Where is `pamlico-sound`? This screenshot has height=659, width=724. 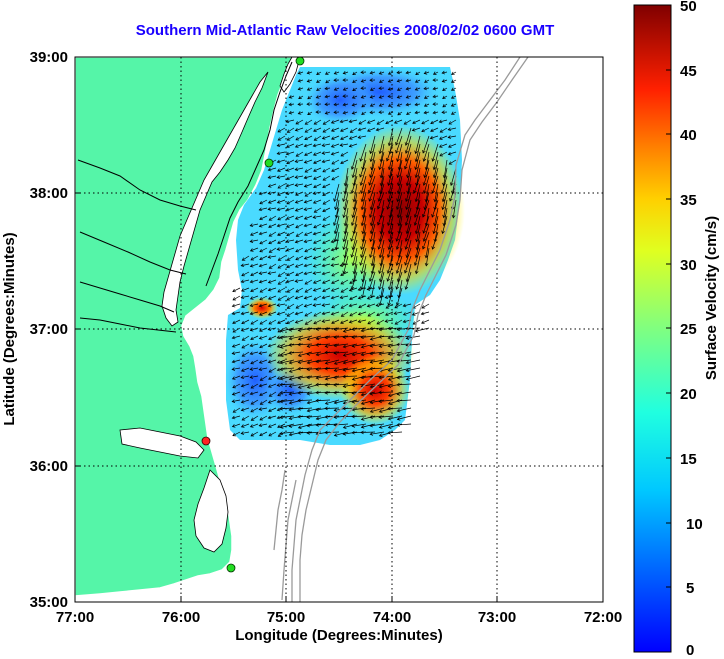
pamlico-sound is located at coordinates (211, 511).